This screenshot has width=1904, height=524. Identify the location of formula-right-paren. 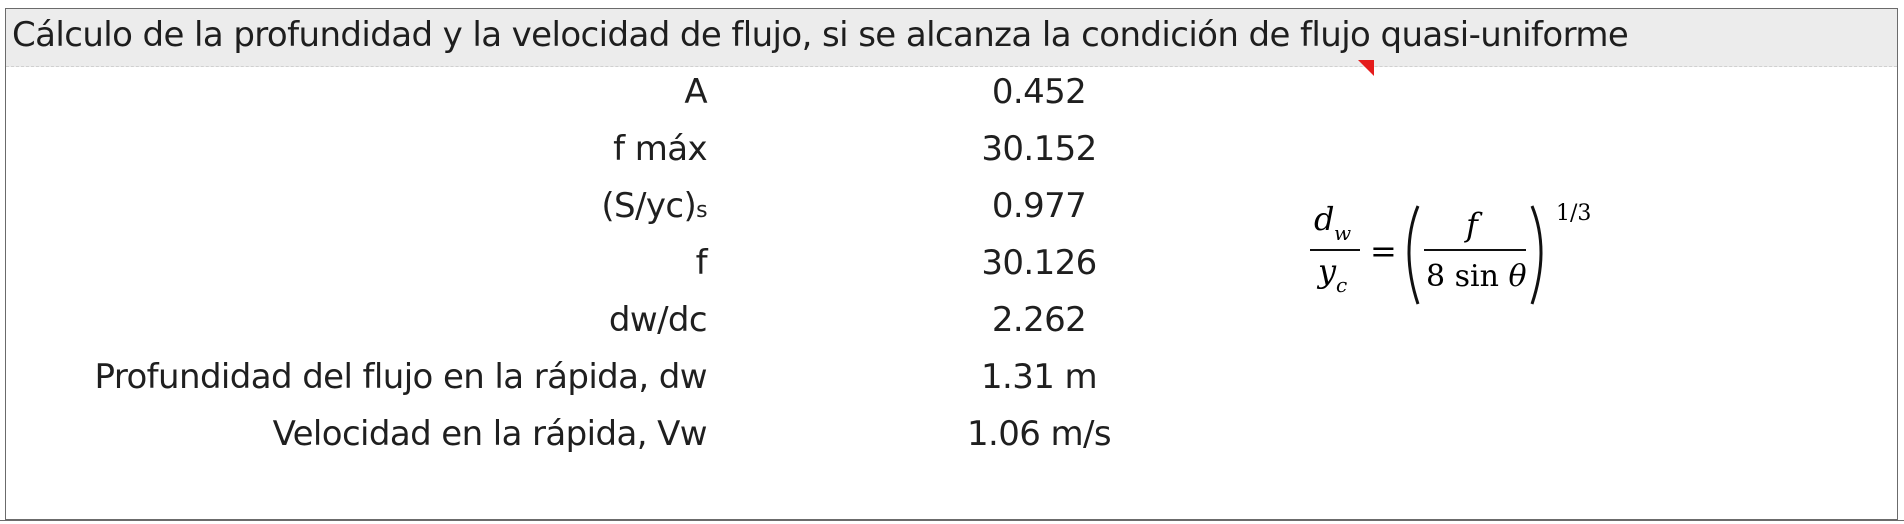
(1536, 255).